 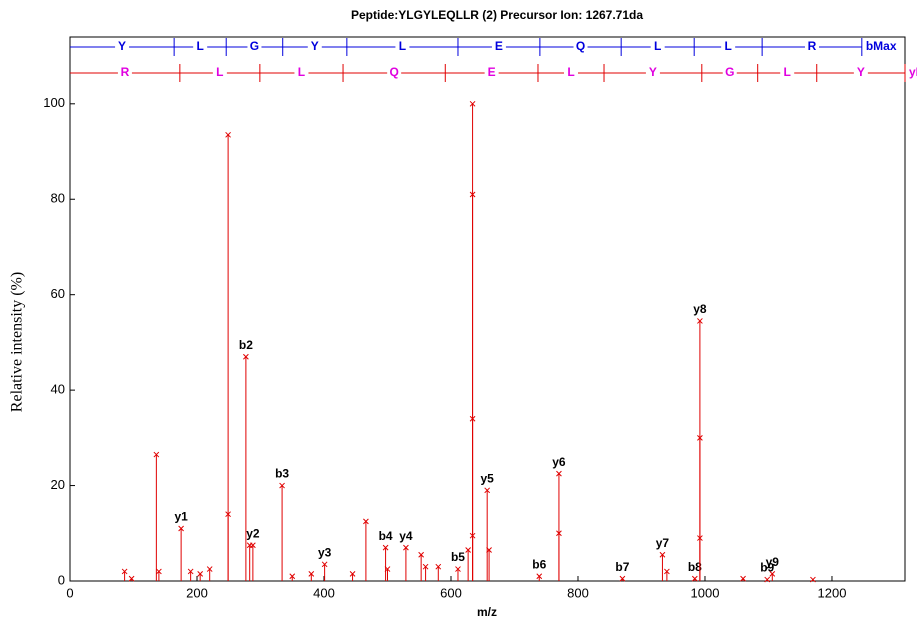 What do you see at coordinates (695, 567) in the screenshot?
I see `peak-label: b8` at bounding box center [695, 567].